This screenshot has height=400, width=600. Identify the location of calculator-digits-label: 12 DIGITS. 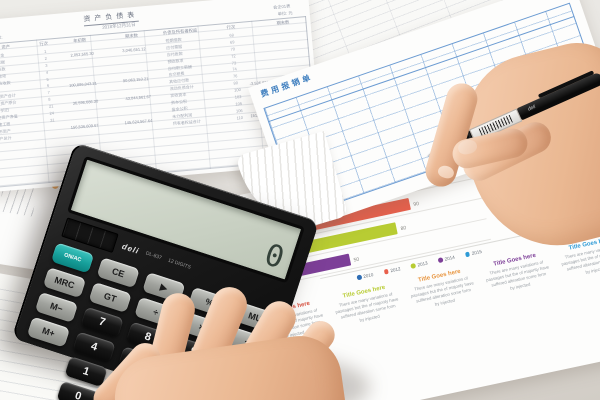
(179, 264).